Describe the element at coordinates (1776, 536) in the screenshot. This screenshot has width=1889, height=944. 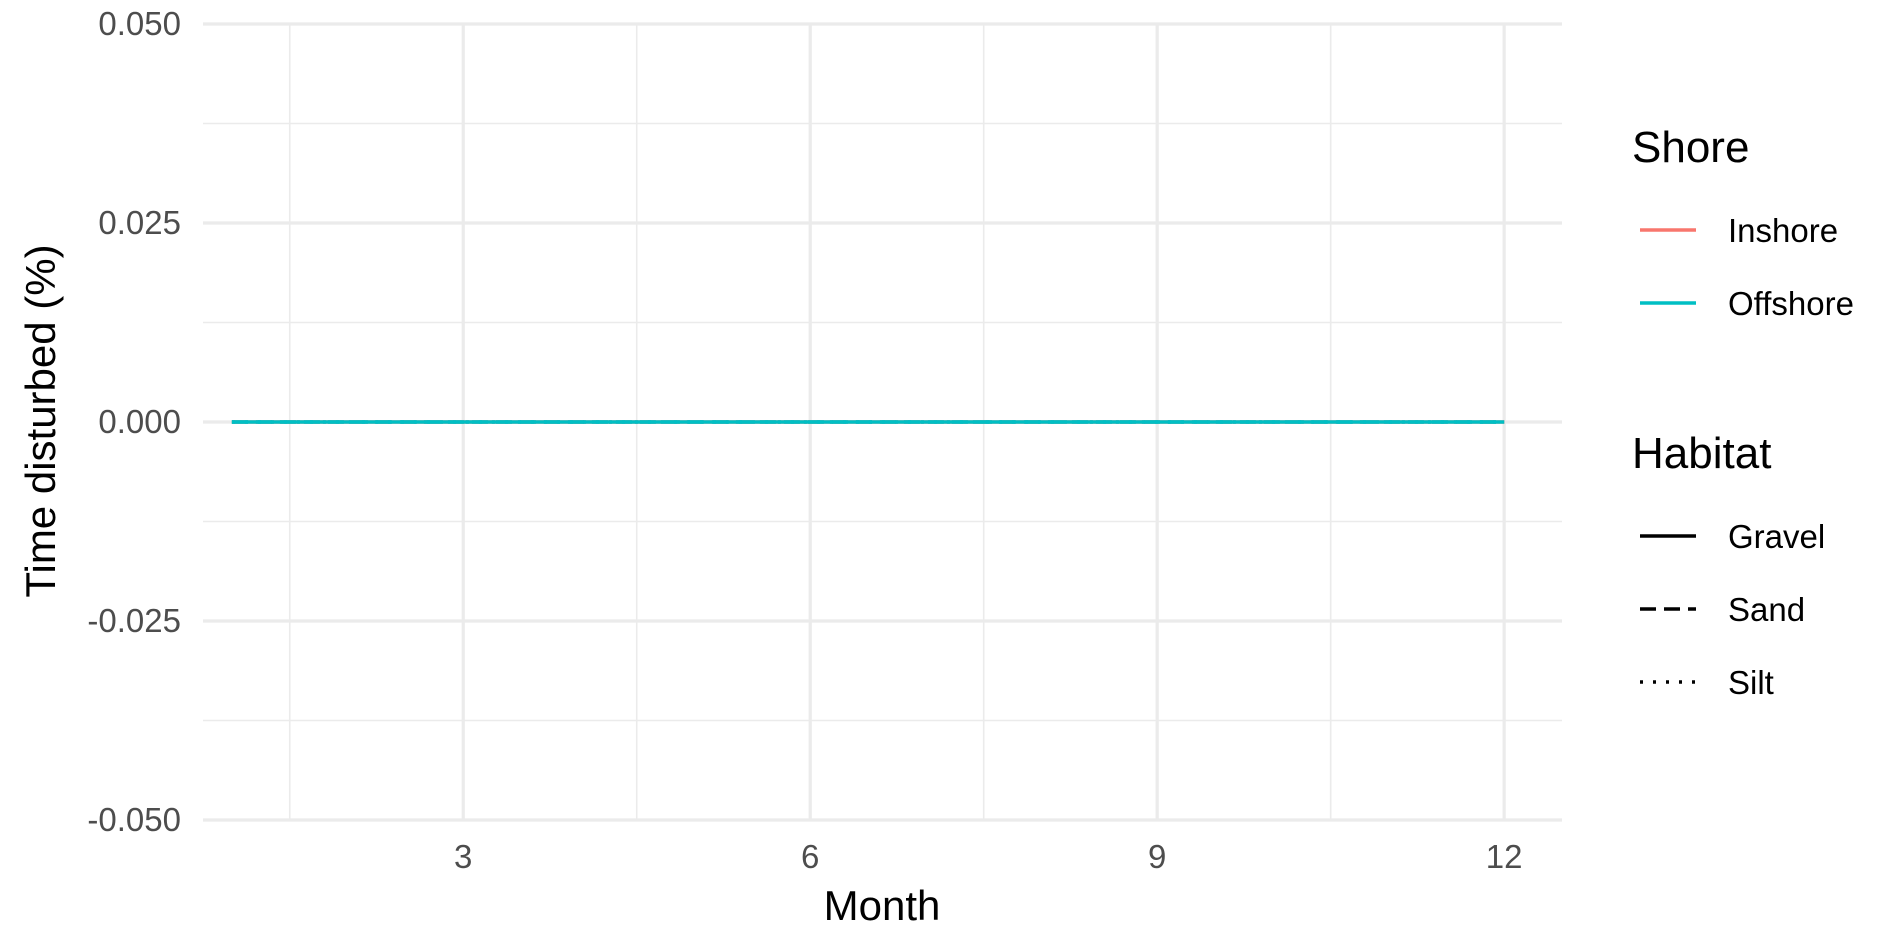
I see `legend-label-gravel: Gravel` at that location.